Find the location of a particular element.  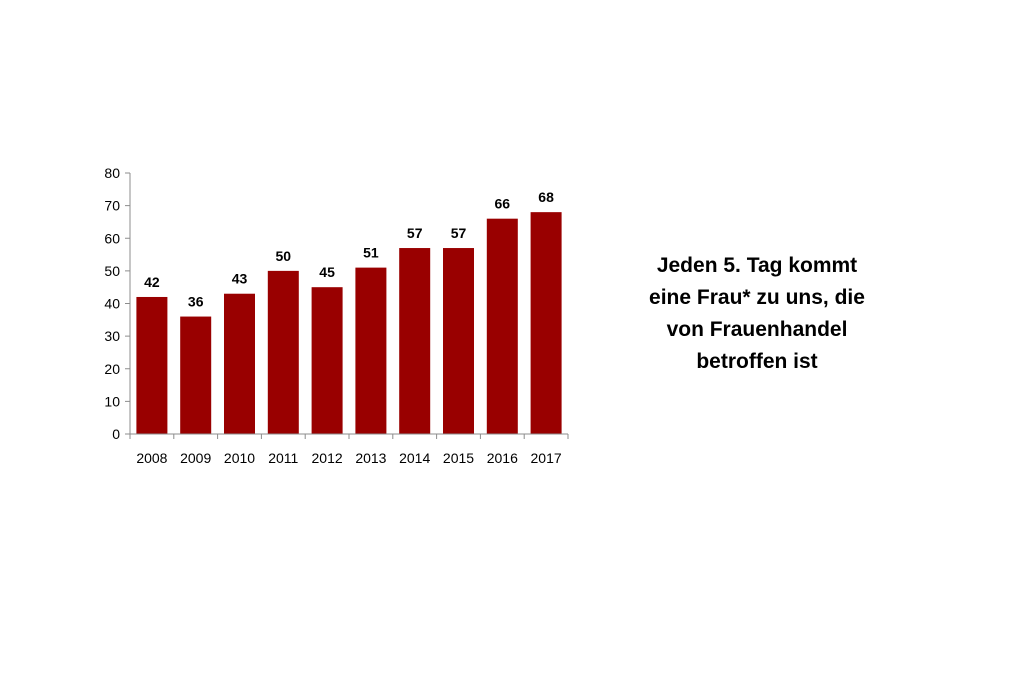

y-tick-label: 30 is located at coordinates (112, 336).